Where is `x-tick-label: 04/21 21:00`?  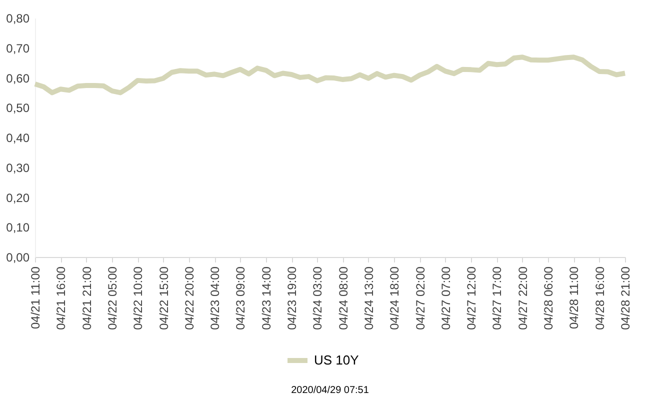
x-tick-label: 04/21 21:00 is located at coordinates (87, 298).